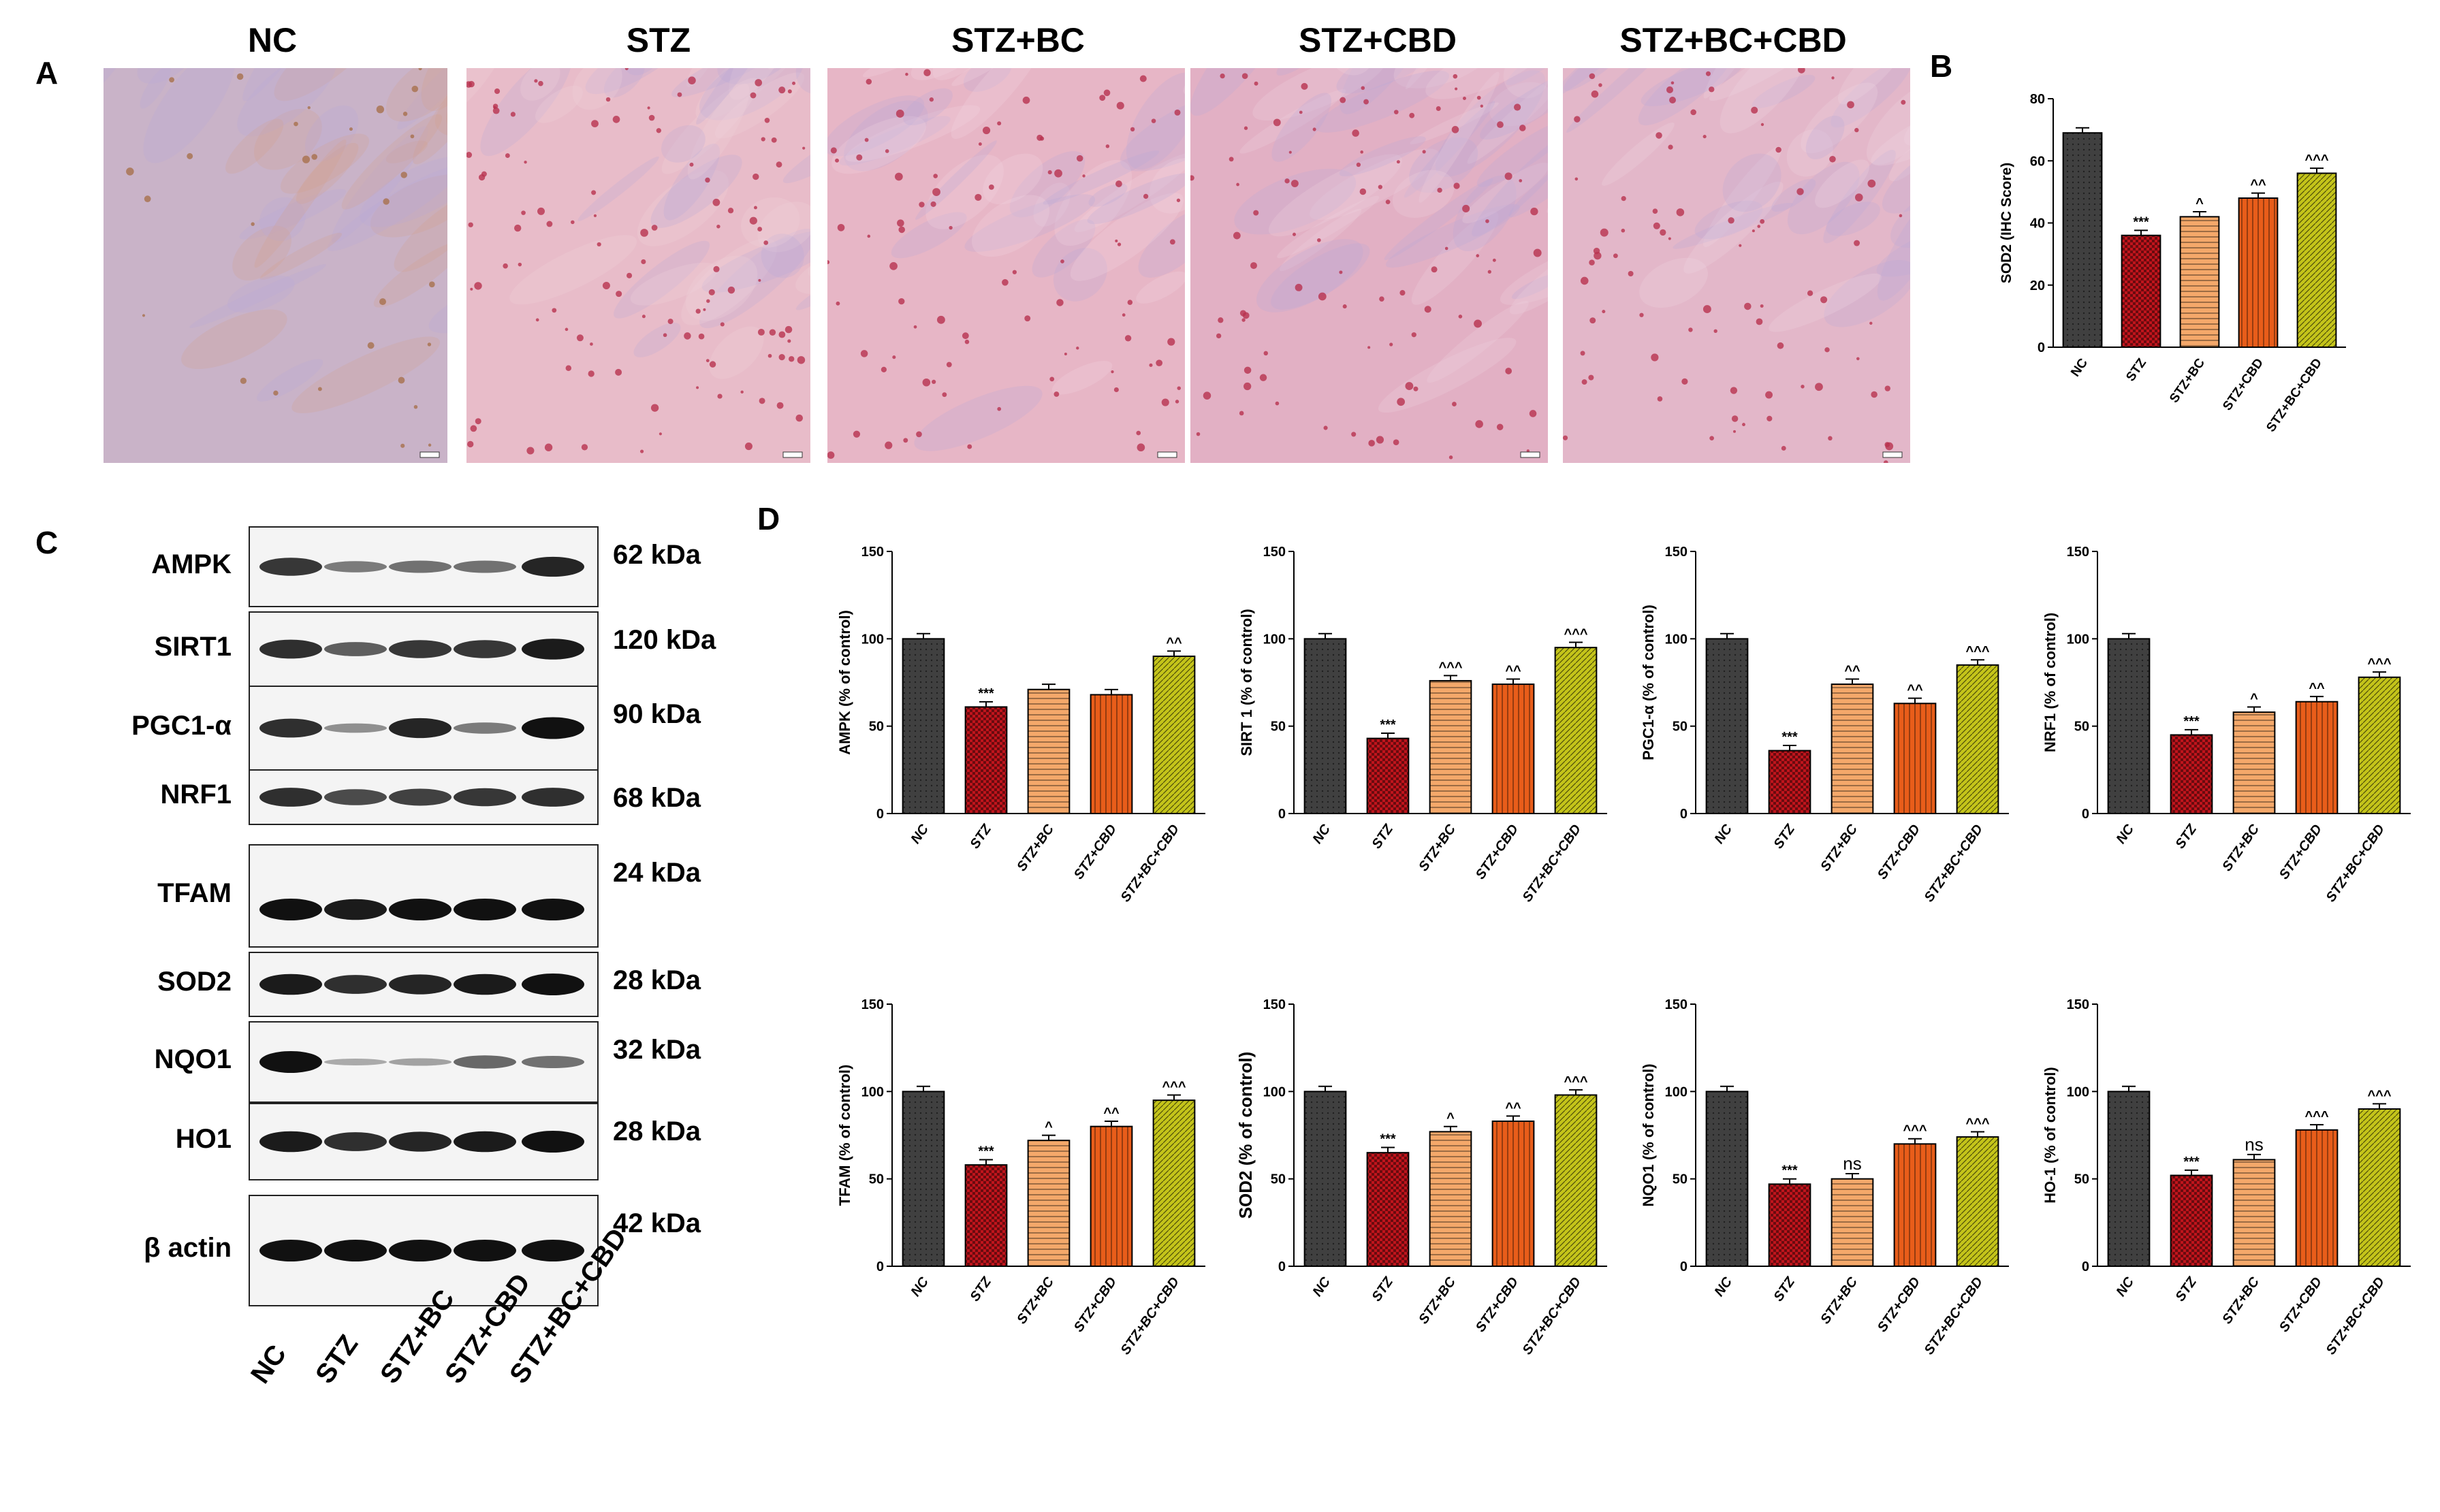  I want to click on blot-lane-label: STZ, so click(337, 1359).